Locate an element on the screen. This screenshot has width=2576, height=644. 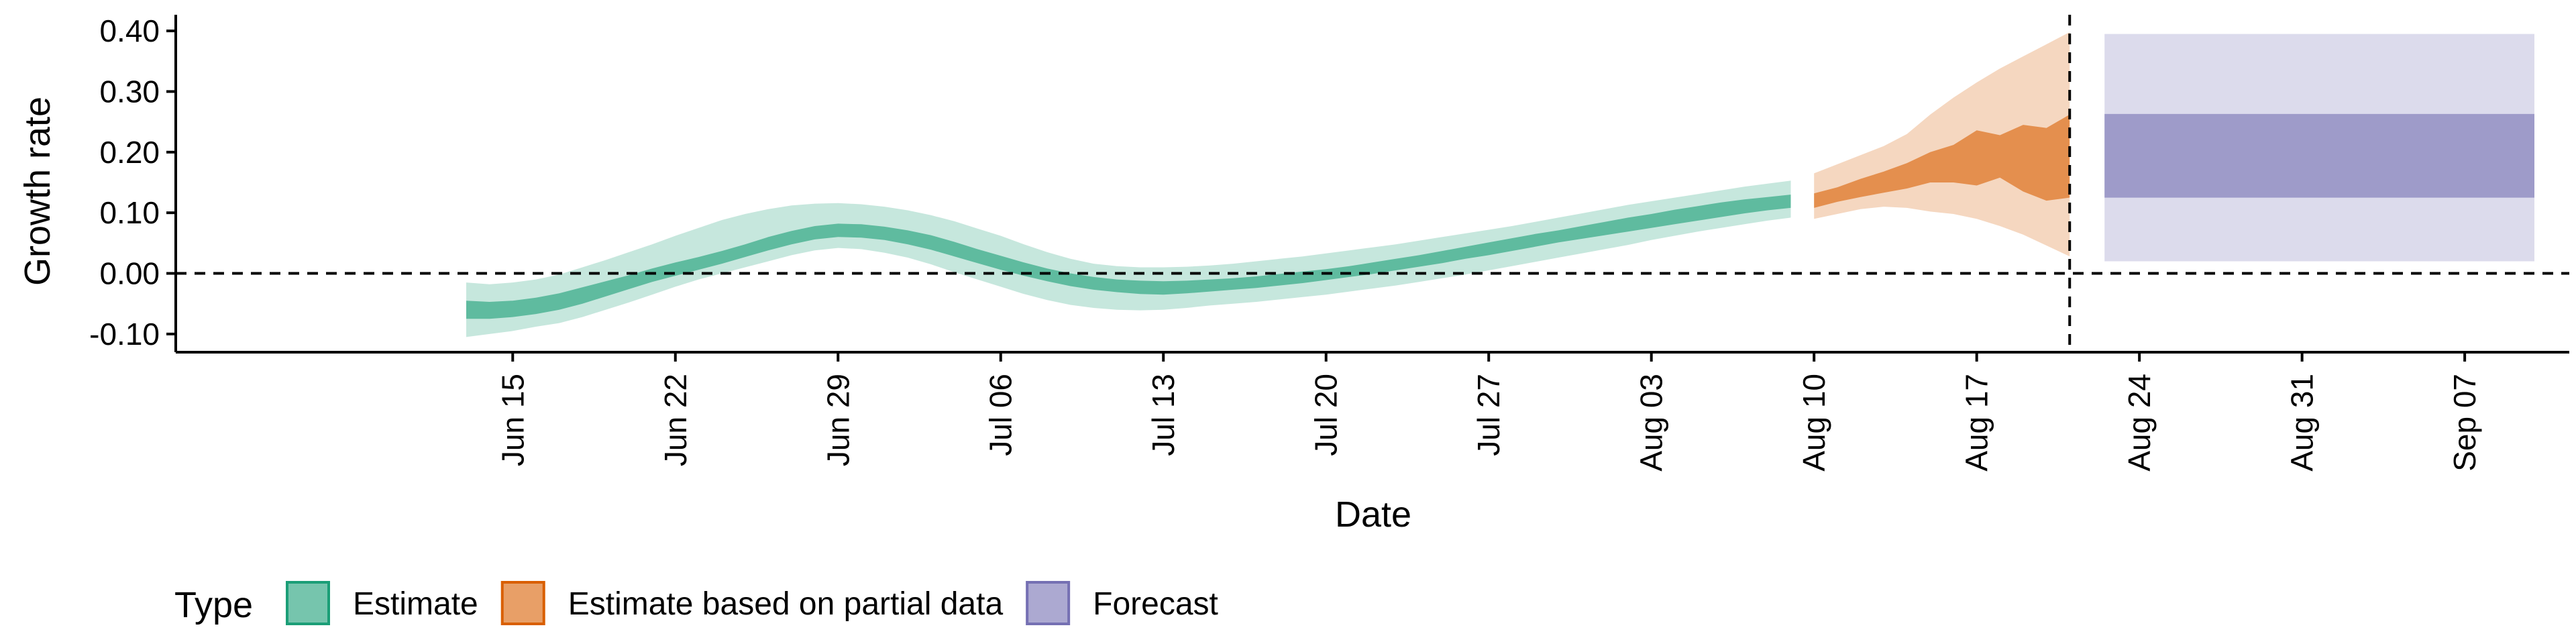
x-tick-label: Jun 22 is located at coordinates (675, 420).